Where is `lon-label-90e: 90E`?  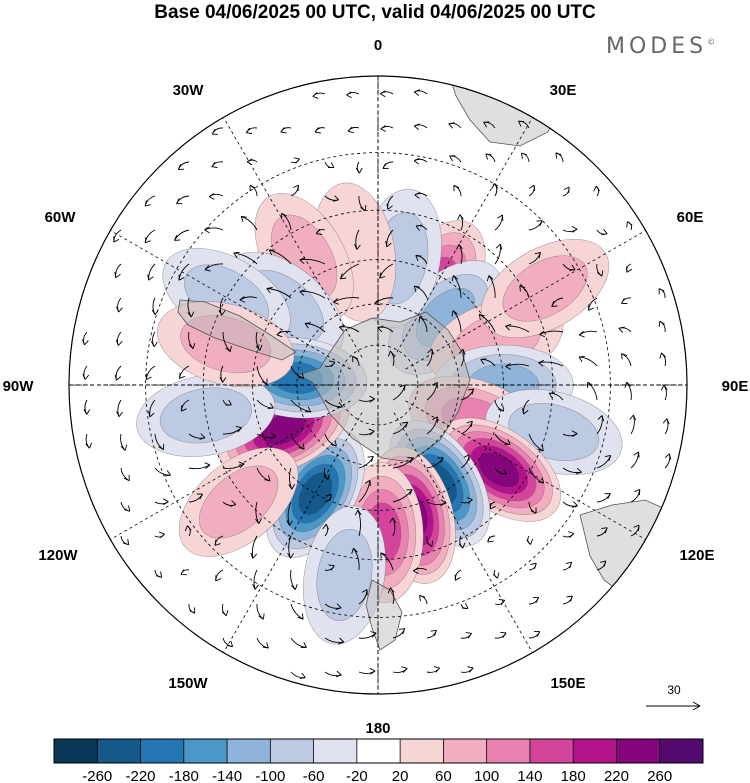
lon-label-90e: 90E is located at coordinates (735, 386).